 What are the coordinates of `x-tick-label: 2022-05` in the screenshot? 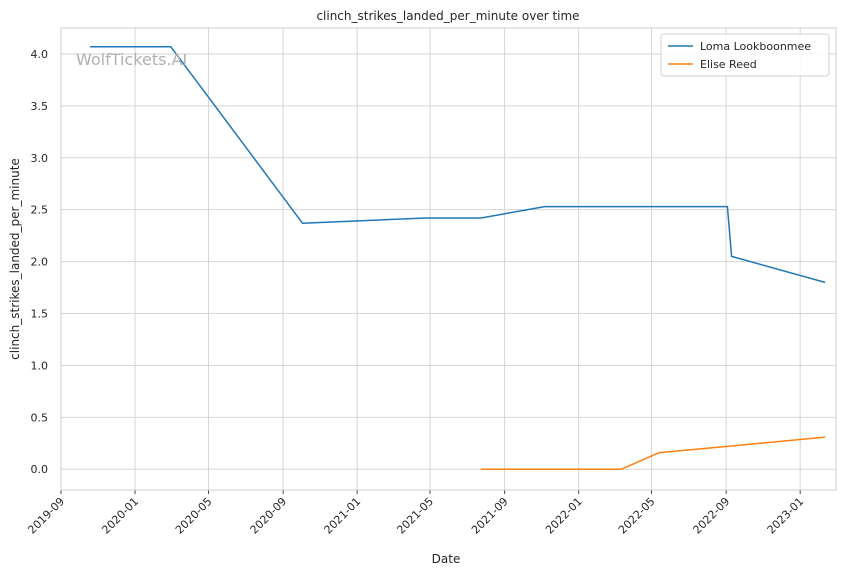 It's located at (637, 516).